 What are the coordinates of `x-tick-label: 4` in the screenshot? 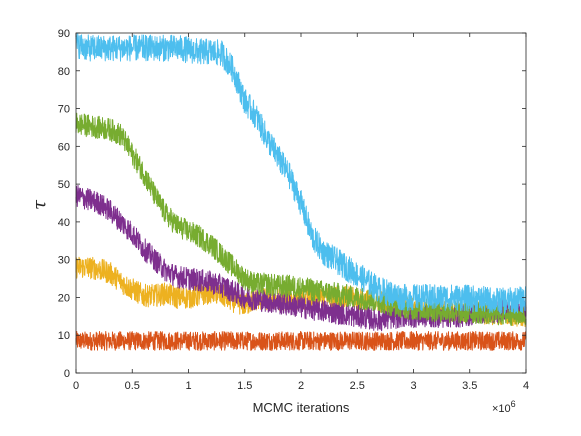 It's located at (526, 386).